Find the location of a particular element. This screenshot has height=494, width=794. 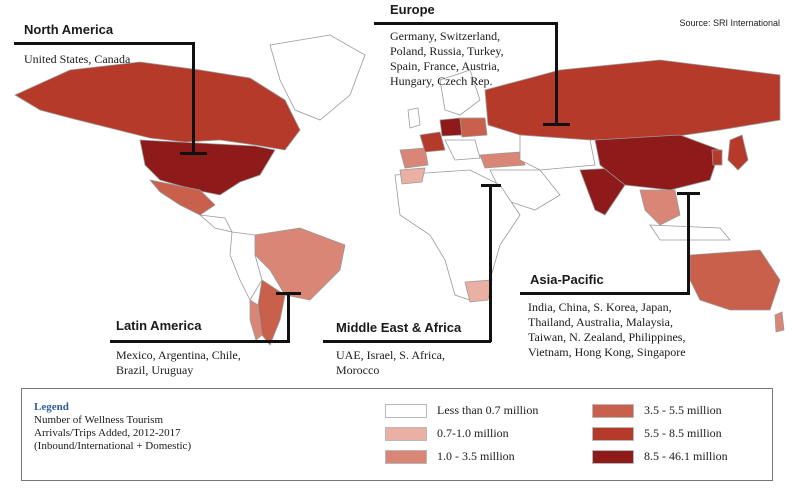

europe-leader-h is located at coordinates (465, 23).